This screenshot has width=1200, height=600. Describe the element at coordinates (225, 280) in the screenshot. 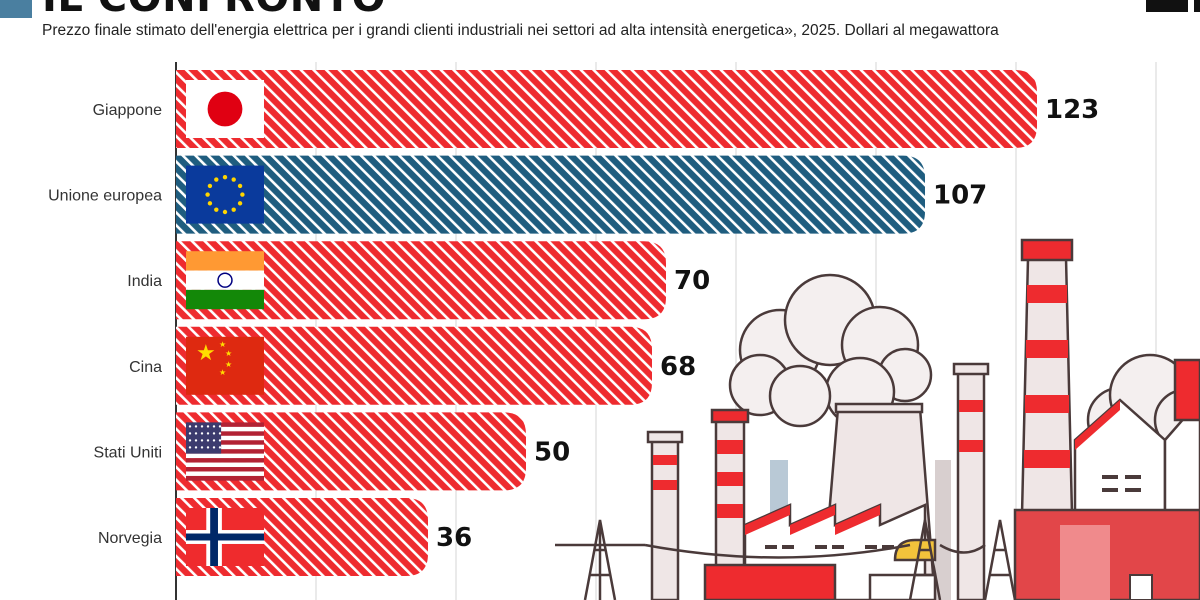

I see `india-flag-icon` at that location.